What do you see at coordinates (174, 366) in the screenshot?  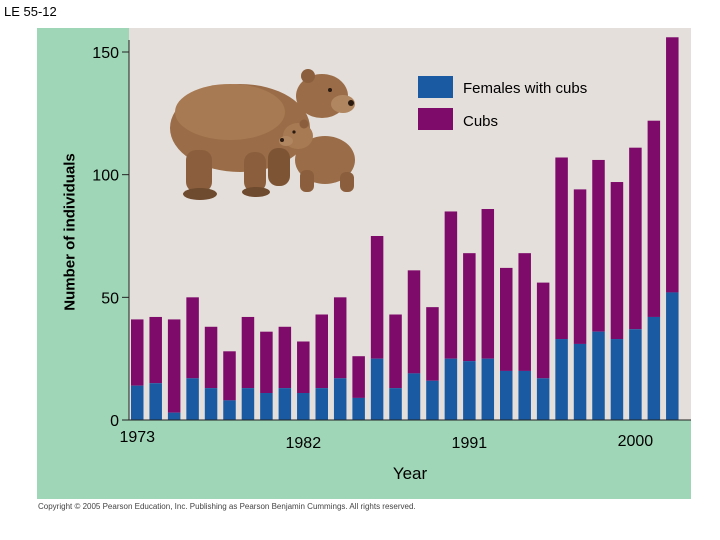 I see `bar-cubs-1975` at bounding box center [174, 366].